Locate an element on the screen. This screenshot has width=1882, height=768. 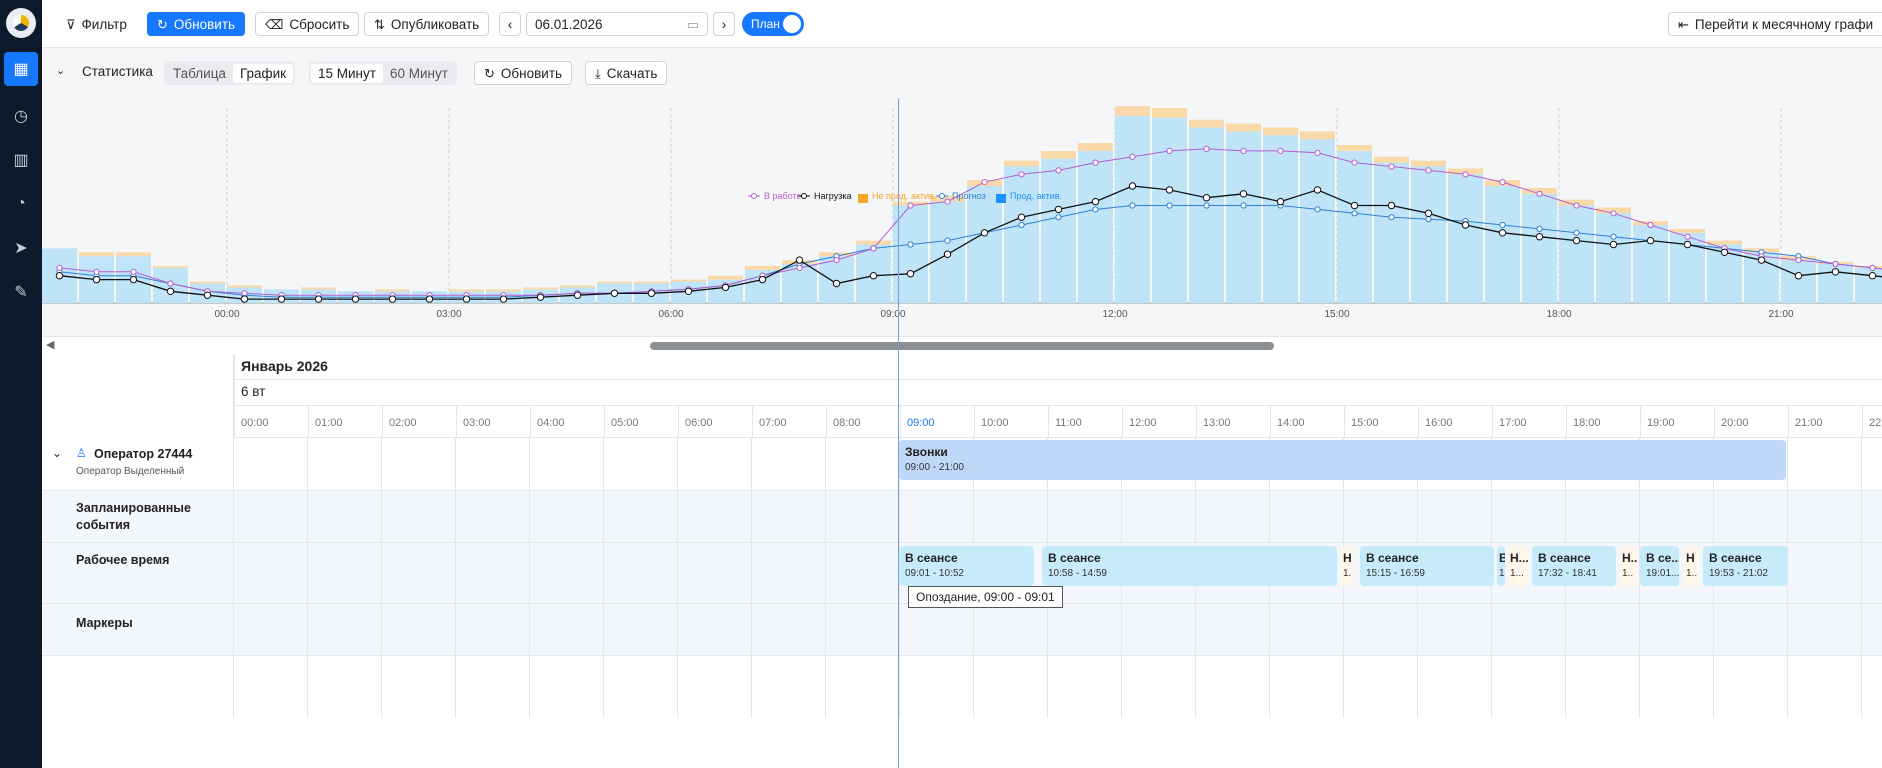
session-block: Н.. 1.. is located at coordinates (1629, 566).